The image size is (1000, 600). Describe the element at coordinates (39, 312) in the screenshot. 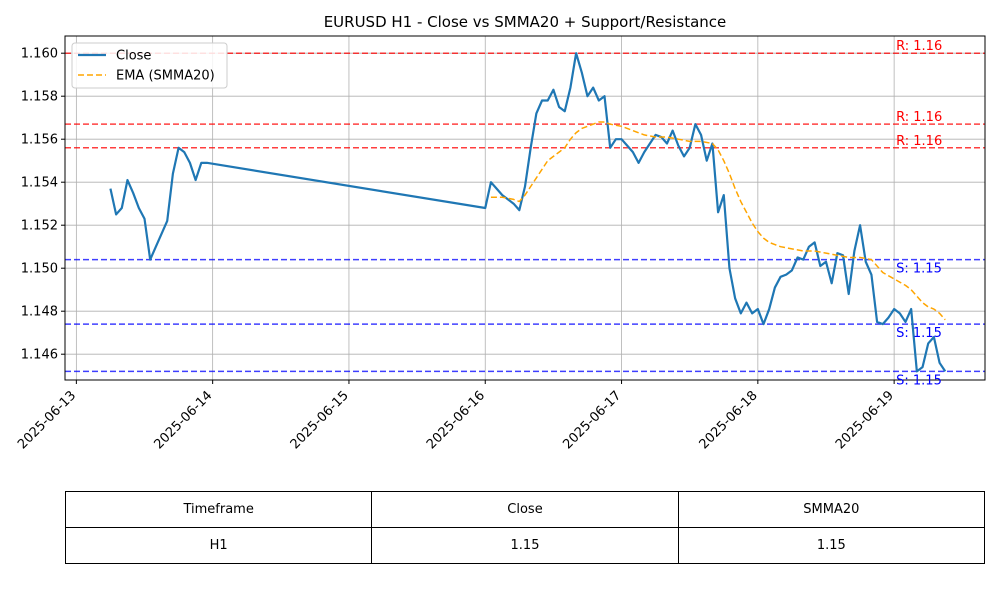

I see `y-tick-label: 1.148` at that location.